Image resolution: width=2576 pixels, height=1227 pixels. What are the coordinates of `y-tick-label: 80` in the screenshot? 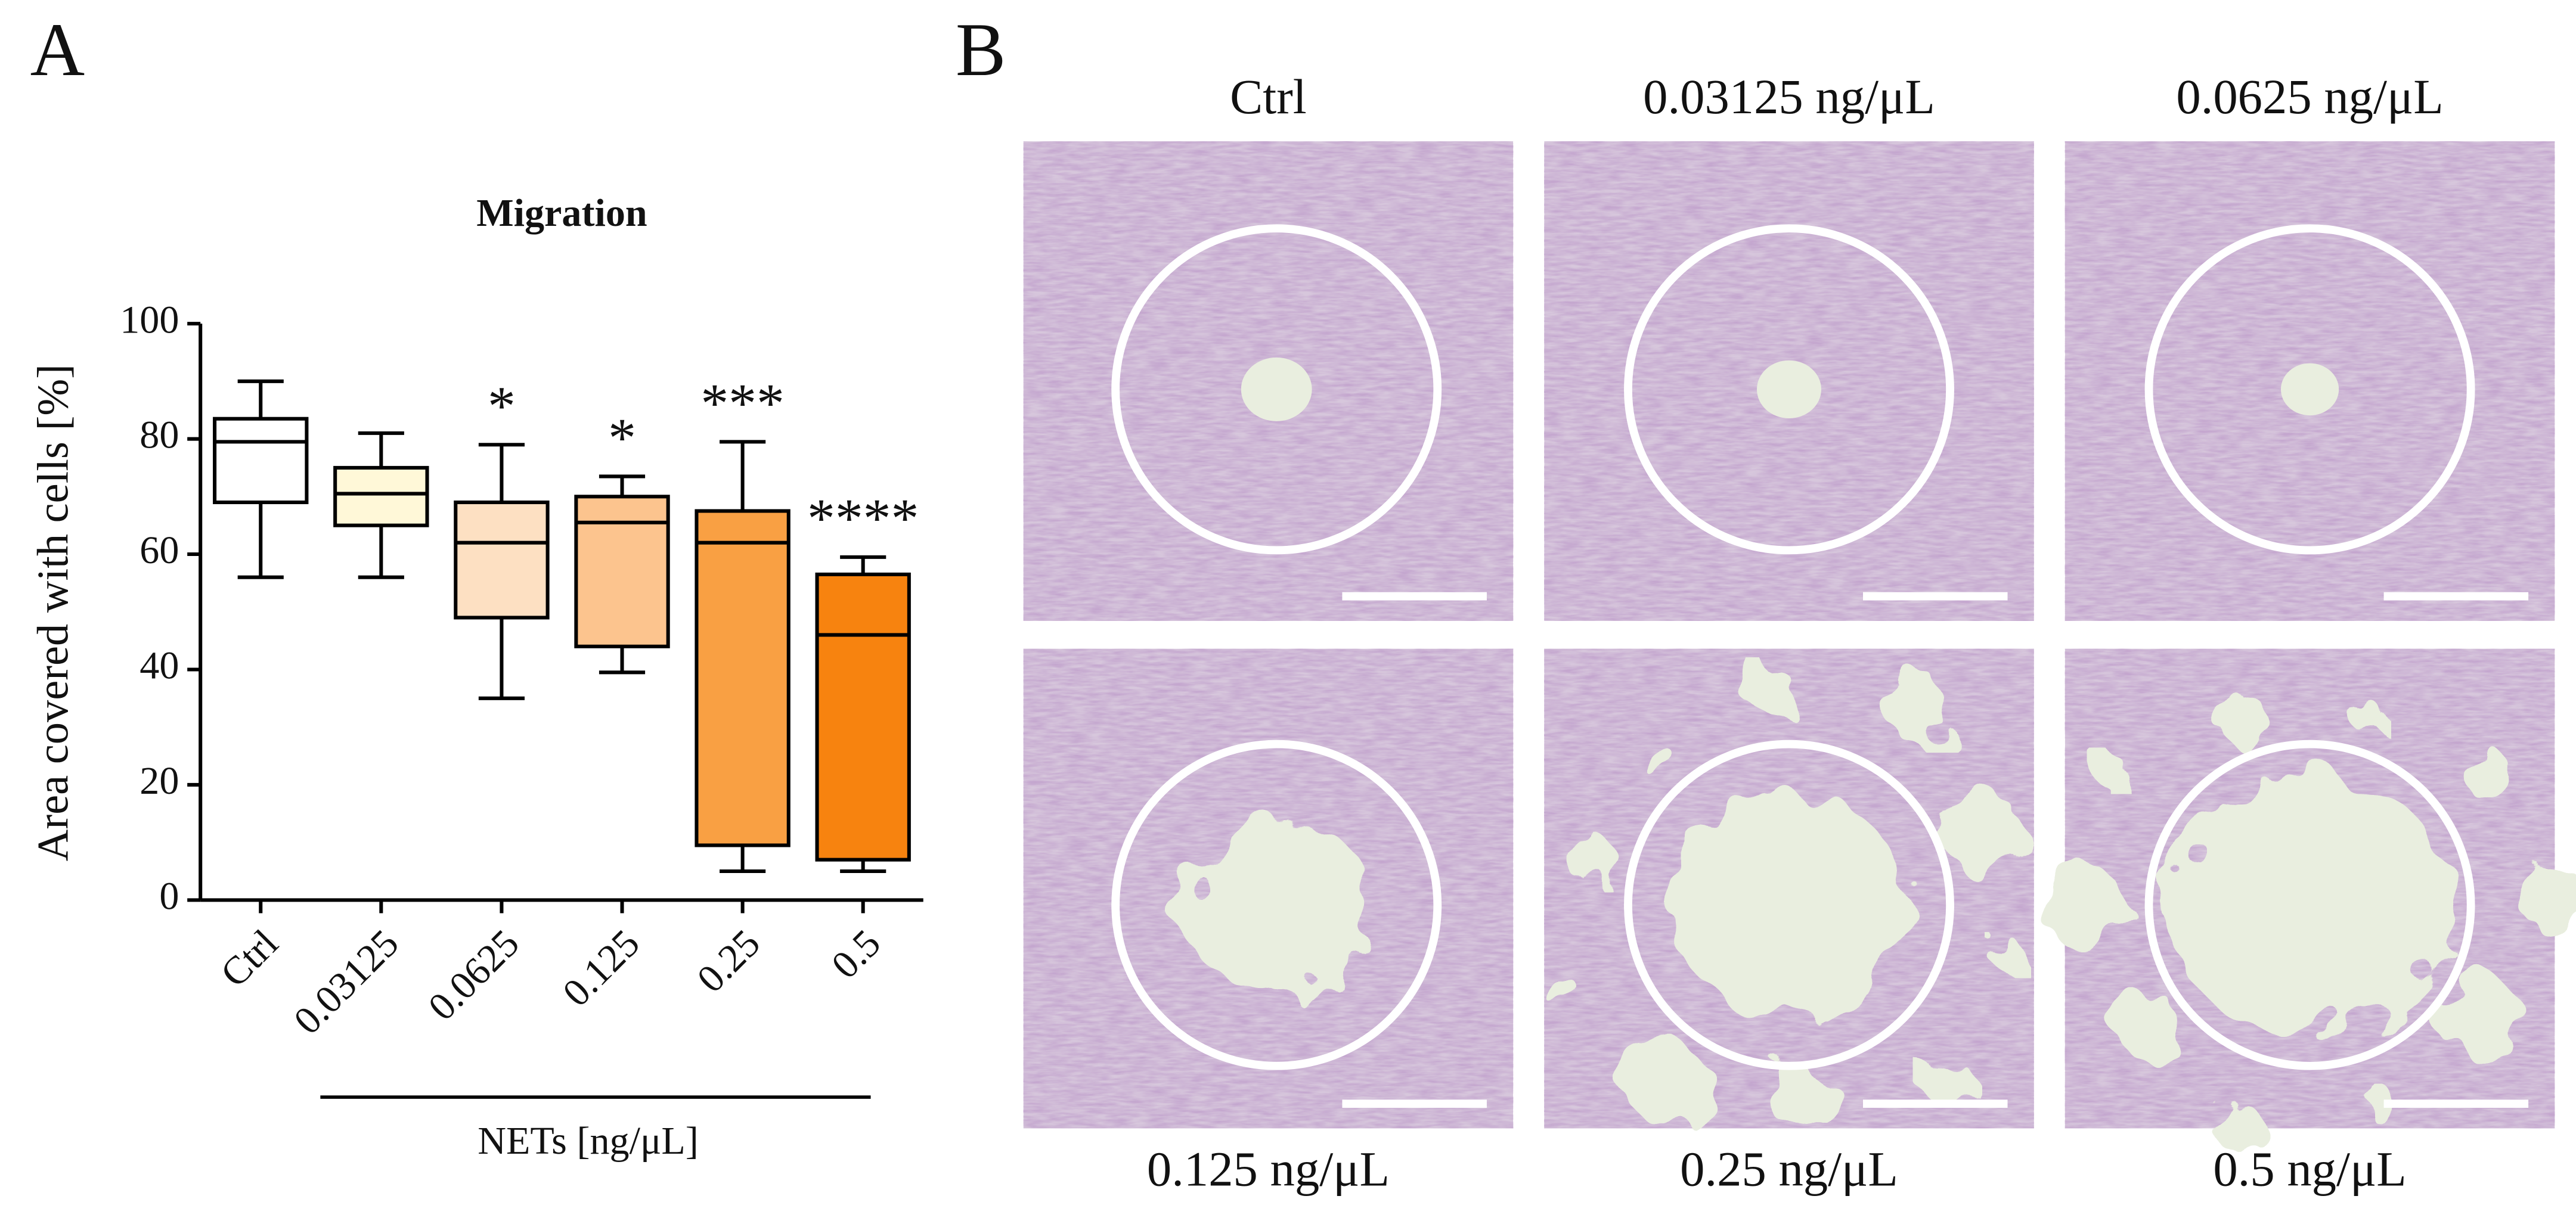 It's located at (159, 435).